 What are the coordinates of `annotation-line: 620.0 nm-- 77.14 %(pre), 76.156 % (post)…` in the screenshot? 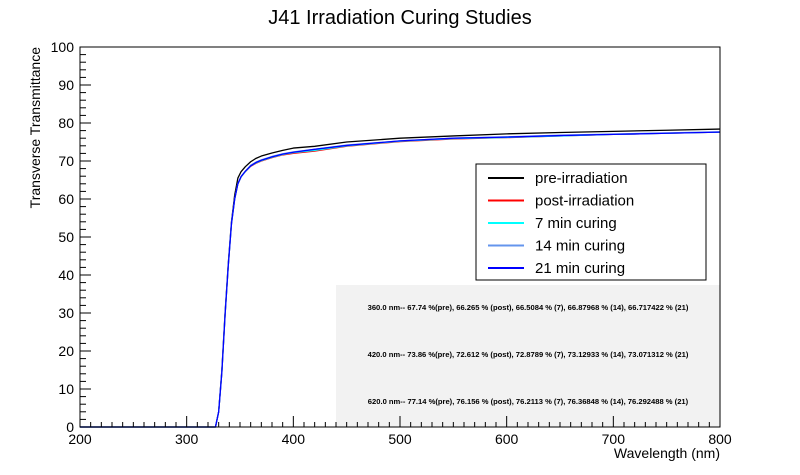 It's located at (528, 401).